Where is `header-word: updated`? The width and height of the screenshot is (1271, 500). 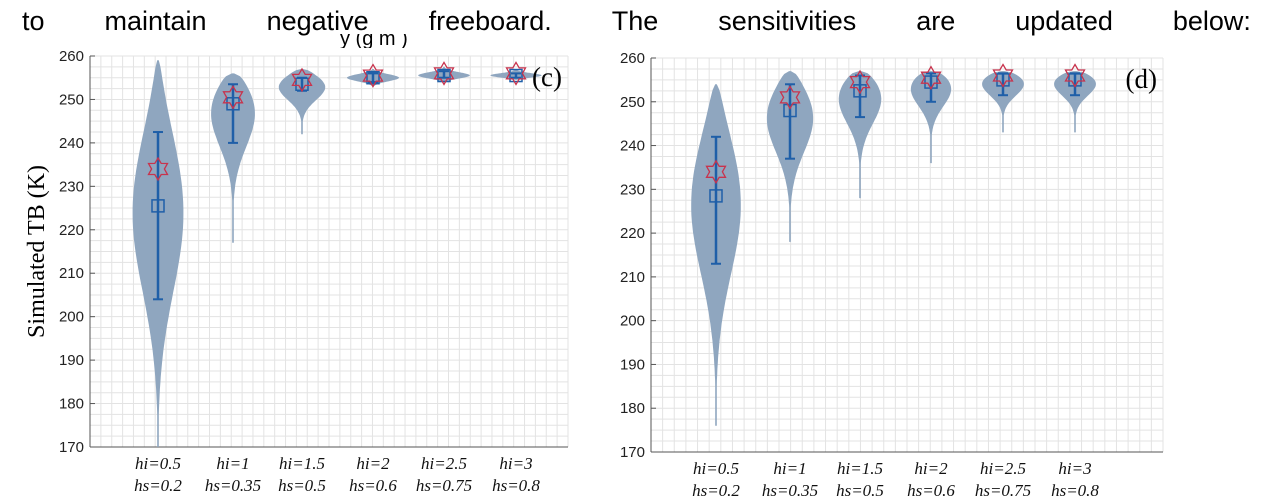
header-word: updated is located at coordinates (1064, 21).